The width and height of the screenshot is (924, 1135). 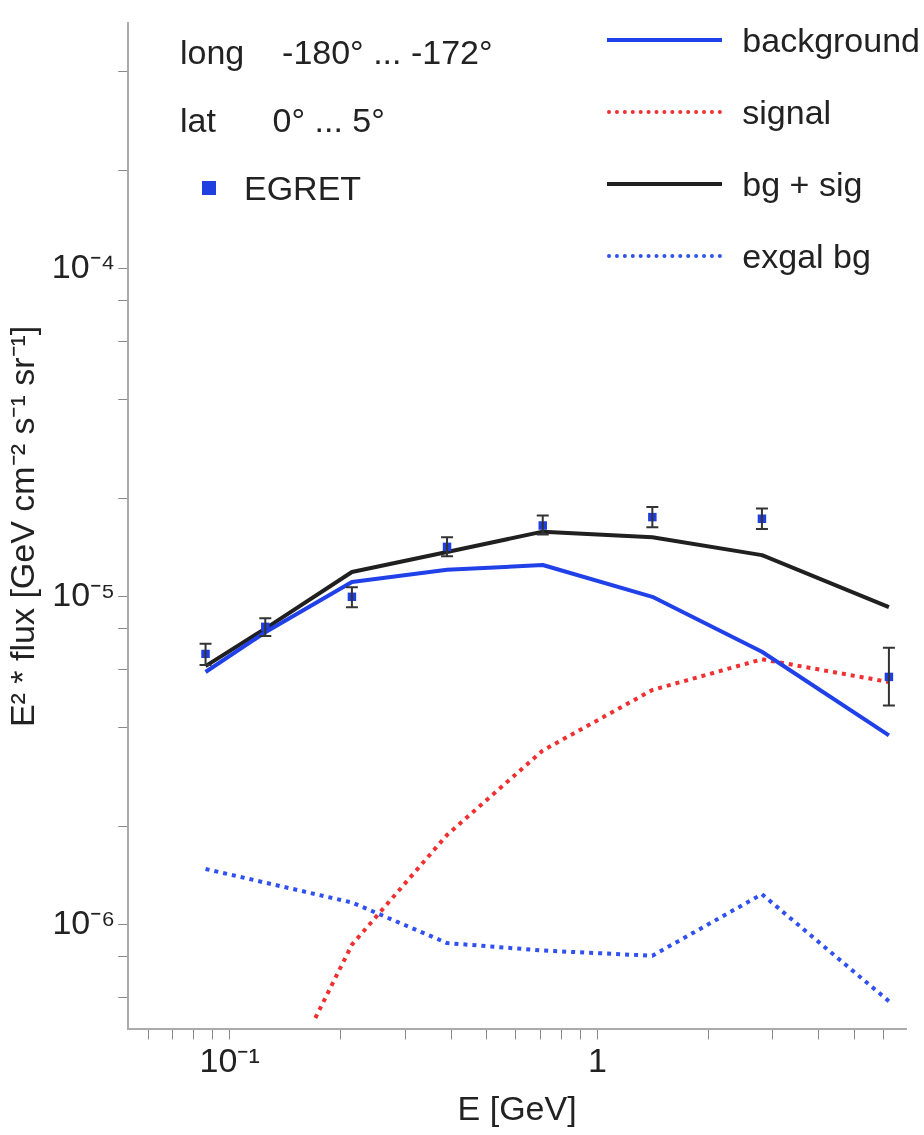 What do you see at coordinates (831, 40) in the screenshot?
I see `legend-label: background` at bounding box center [831, 40].